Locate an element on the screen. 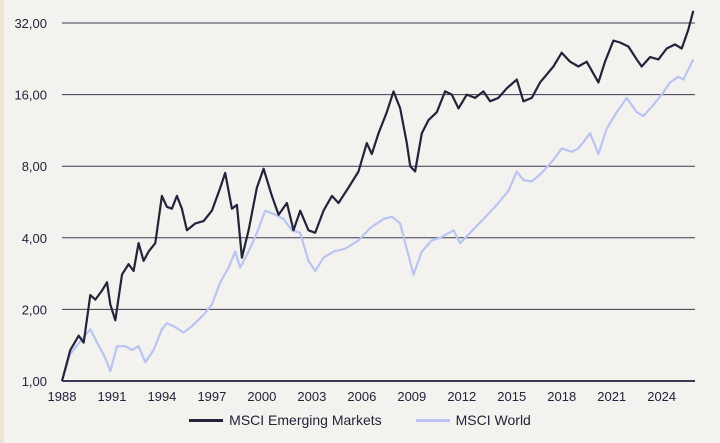 The image size is (720, 443). legend: MSCI Emerging Markets MSCI World is located at coordinates (360, 420).